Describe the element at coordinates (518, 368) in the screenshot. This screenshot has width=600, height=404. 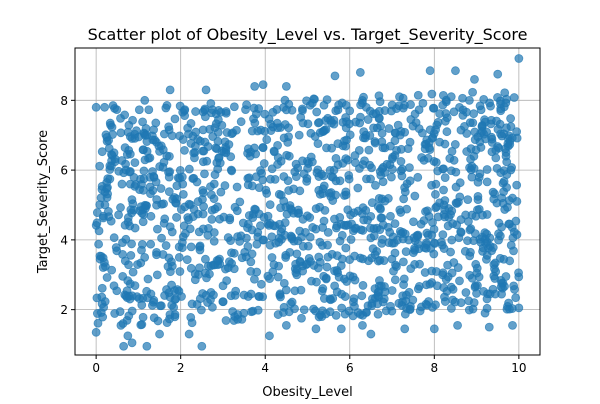
I see `x-tick-label: 10` at that location.